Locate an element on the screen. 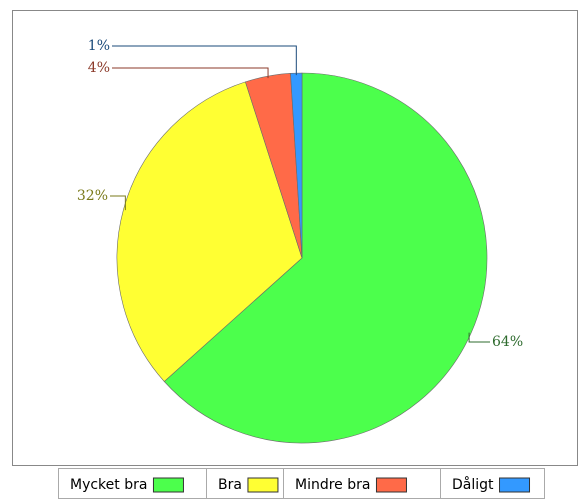  legend-label: Bra is located at coordinates (230, 485).